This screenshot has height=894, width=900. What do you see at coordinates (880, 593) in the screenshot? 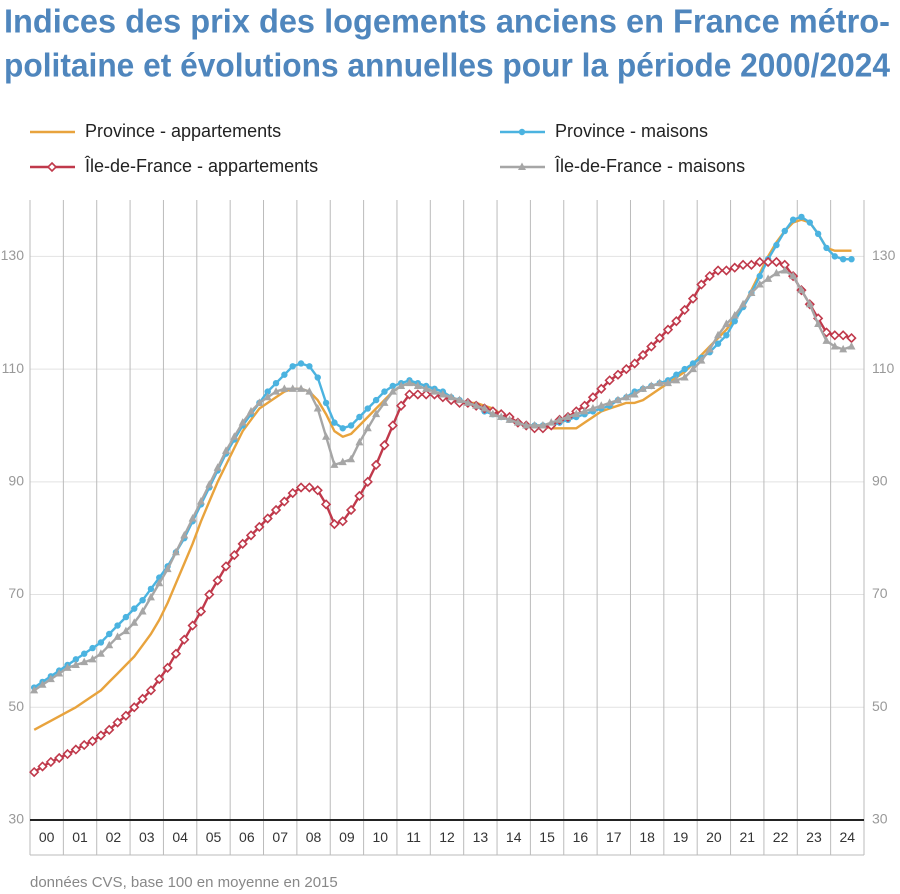
I see `y2-tick-label: 70` at bounding box center [880, 593].